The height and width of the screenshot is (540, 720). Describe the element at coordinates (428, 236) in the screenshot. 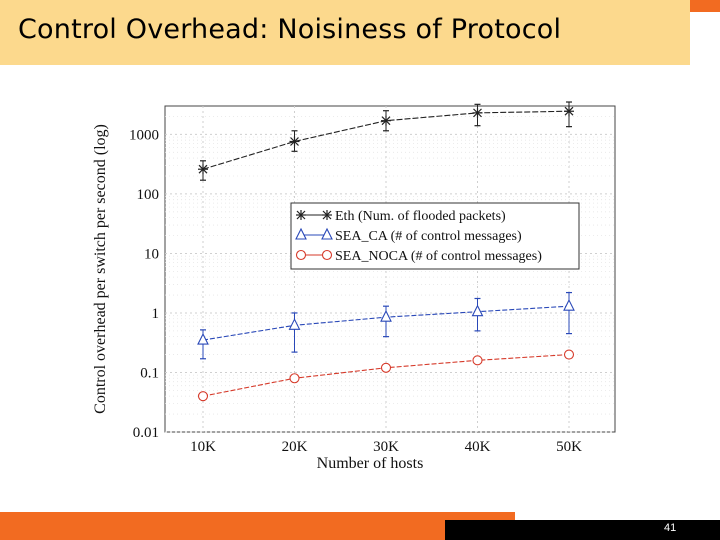

I see `legend-label: SEA_CA (# of control messages)` at that location.